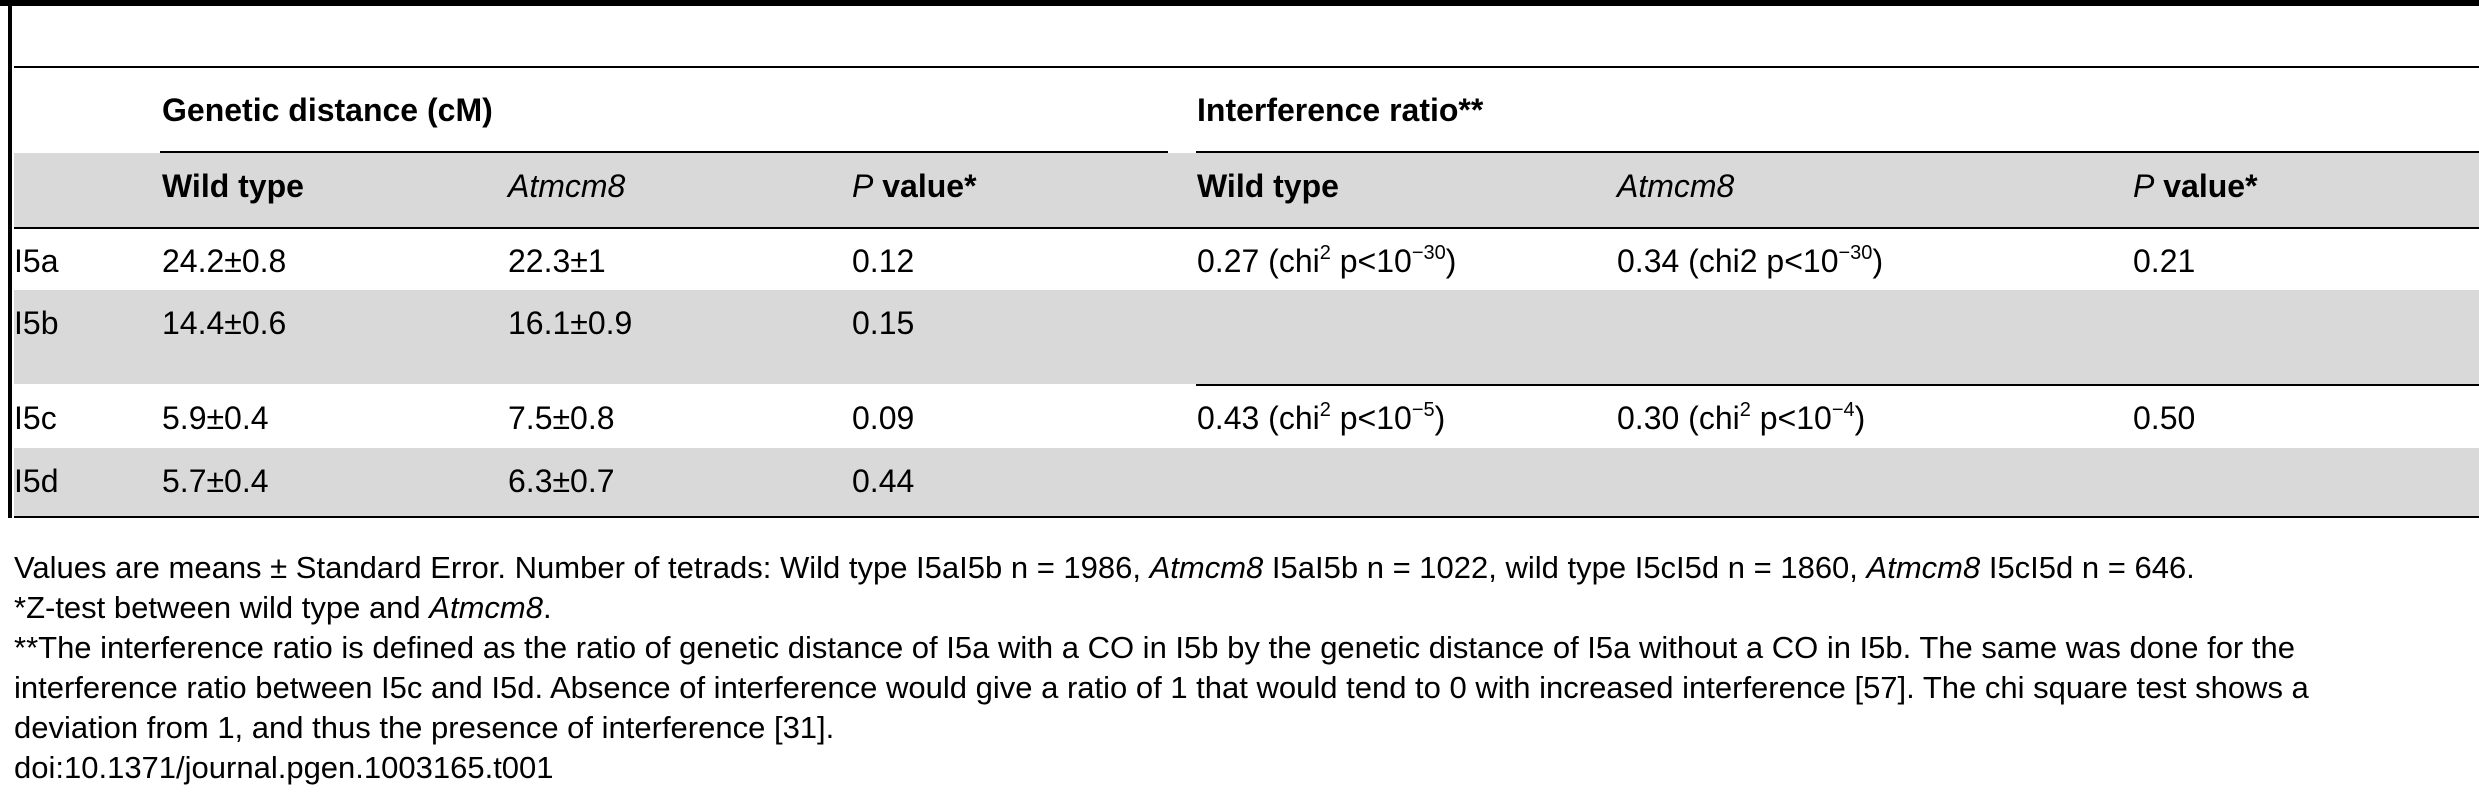 This screenshot has height=800, width=2479. I want to click on row-i5a-gd-wild-type: 24.2±0.8, so click(224, 261).